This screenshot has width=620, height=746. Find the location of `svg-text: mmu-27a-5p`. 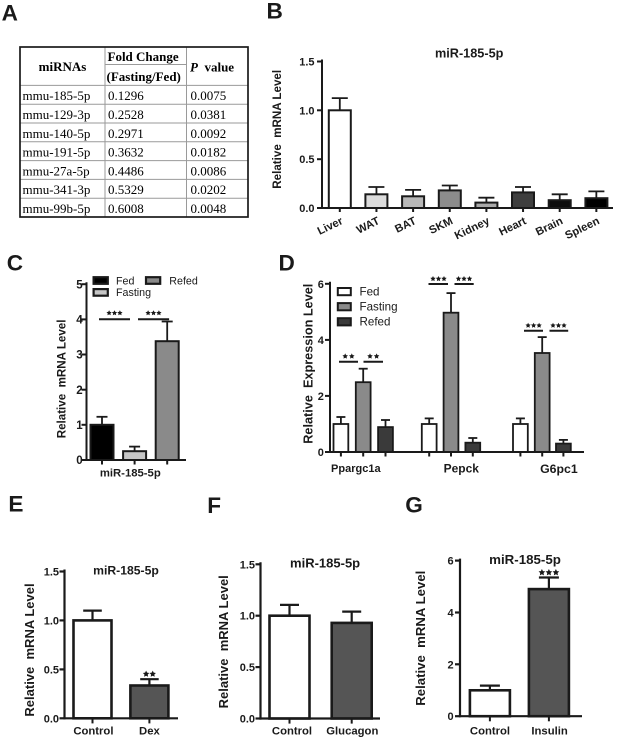

svg-text: mmu-27a-5p is located at coordinates (56, 170).